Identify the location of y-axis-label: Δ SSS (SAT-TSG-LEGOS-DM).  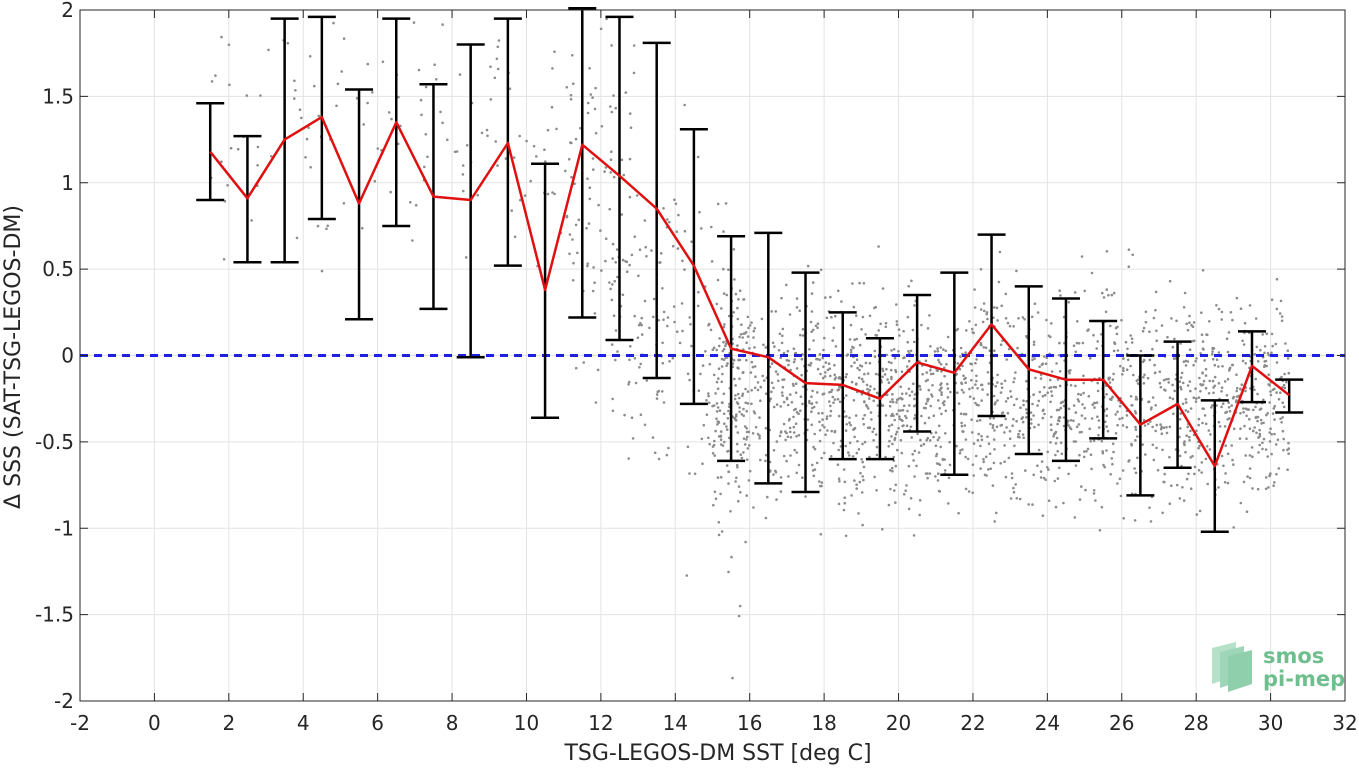
(13, 357).